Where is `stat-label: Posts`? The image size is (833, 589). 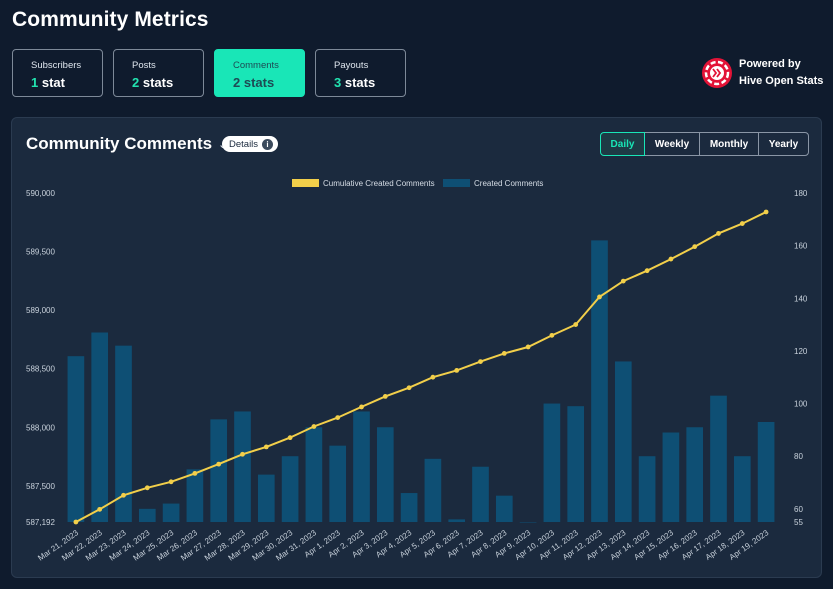
stat-label: Posts is located at coordinates (144, 65).